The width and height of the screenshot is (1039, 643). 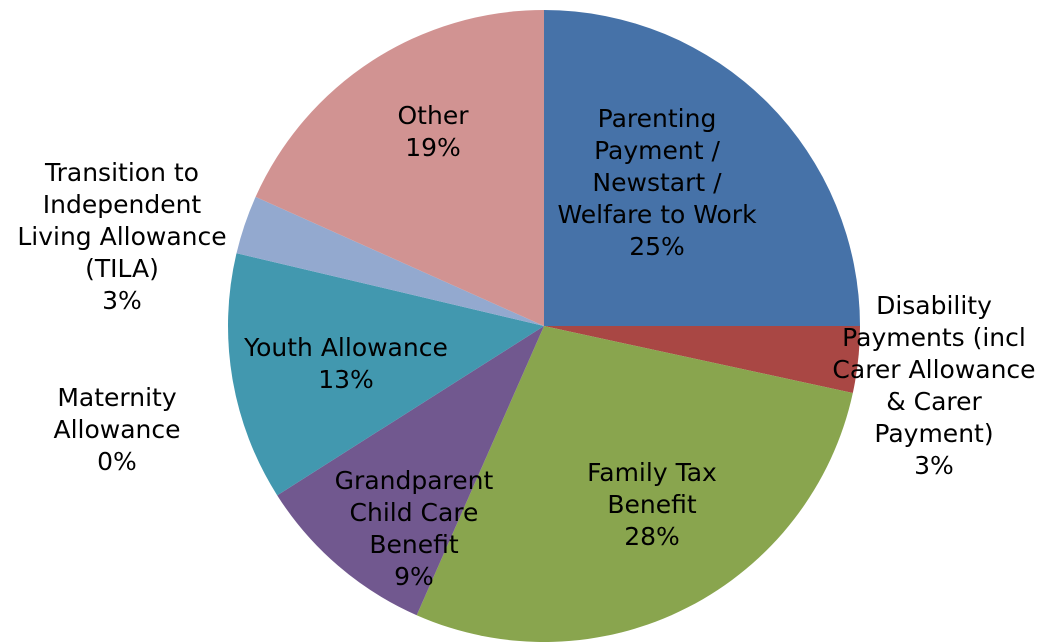 What do you see at coordinates (345, 363) in the screenshot?
I see `slice-label-youth-allowance: Youth Allowance 13%` at bounding box center [345, 363].